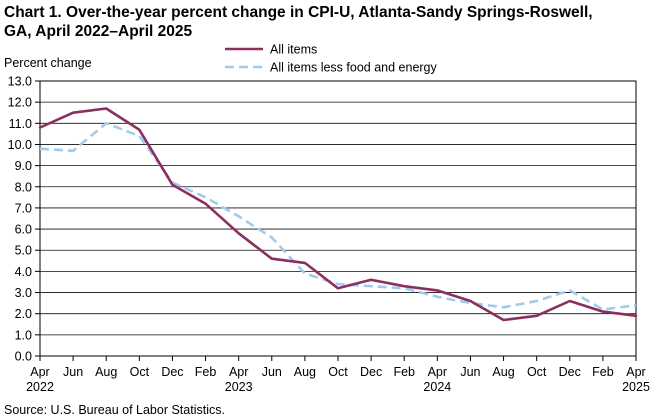 This screenshot has height=420, width=660. I want to click on y-tick-label: 10.0, so click(20, 145).